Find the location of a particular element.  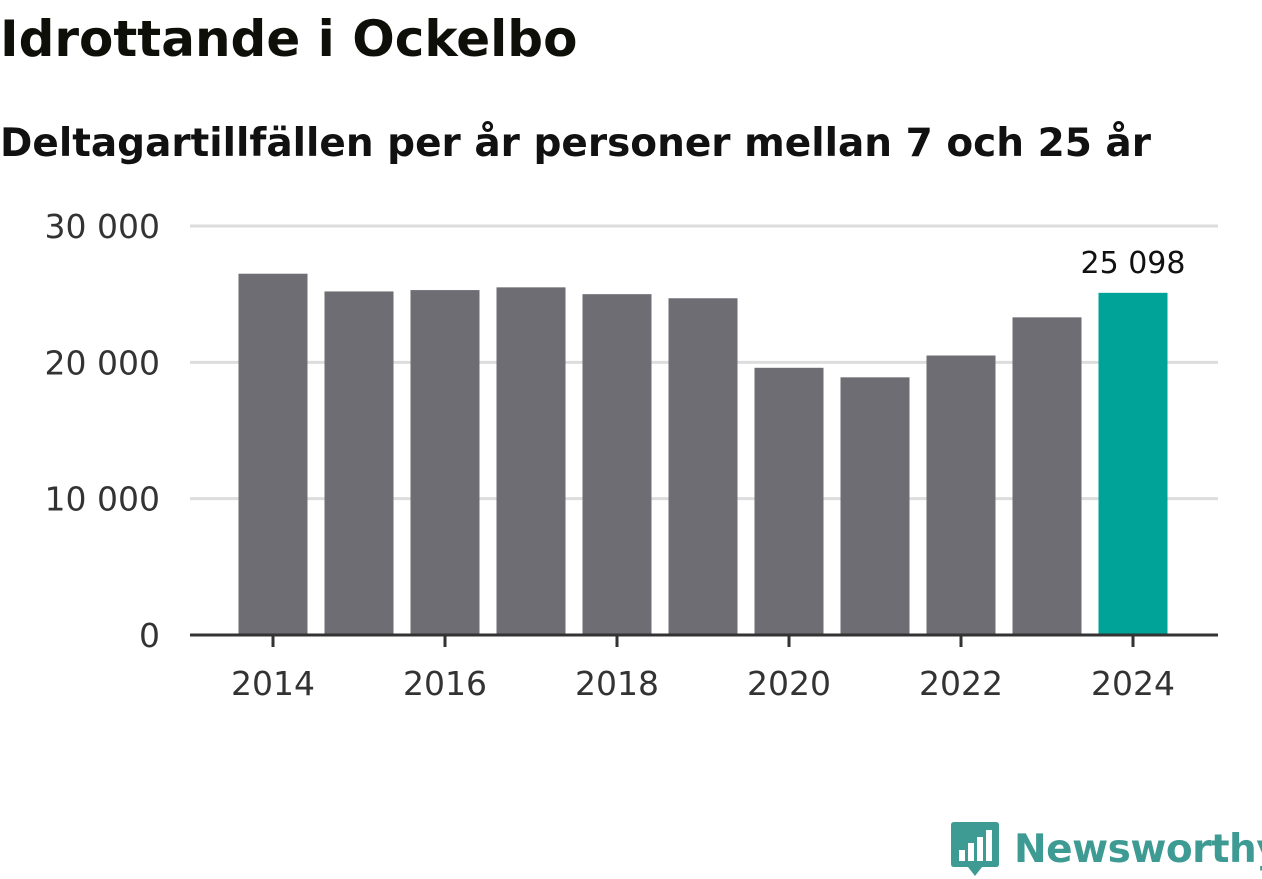

x-axis-tick-labels: 2014 2016 2018 2020 2022 2024 is located at coordinates (703, 683).